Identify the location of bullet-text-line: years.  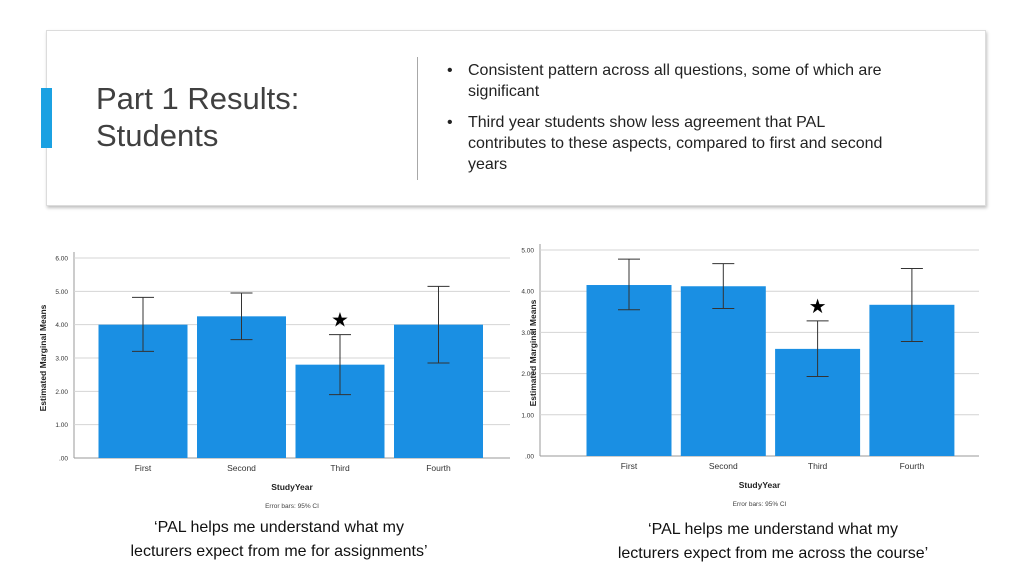
(488, 164).